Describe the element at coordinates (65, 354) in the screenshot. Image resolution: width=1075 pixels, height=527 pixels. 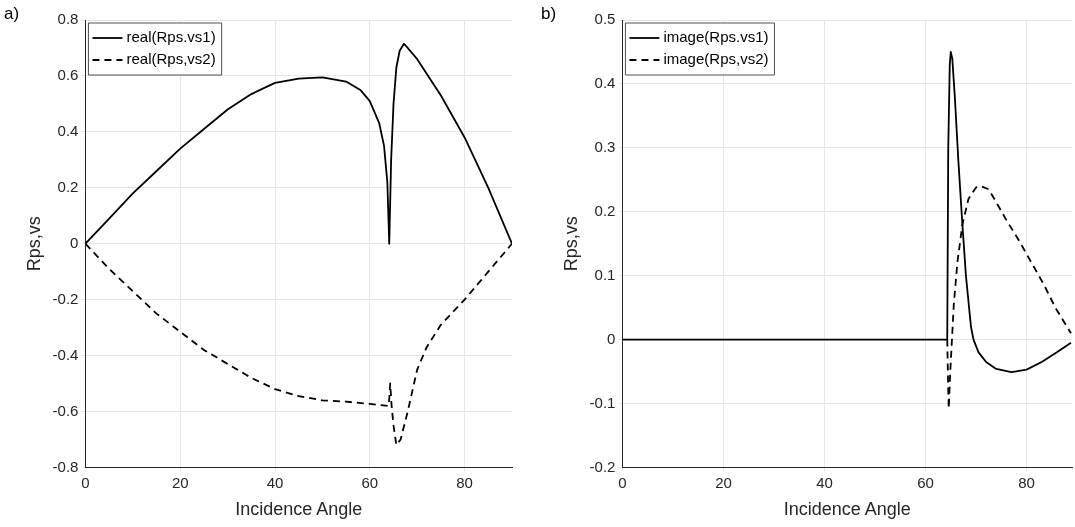
I see `y-tick-label: -0.4` at that location.